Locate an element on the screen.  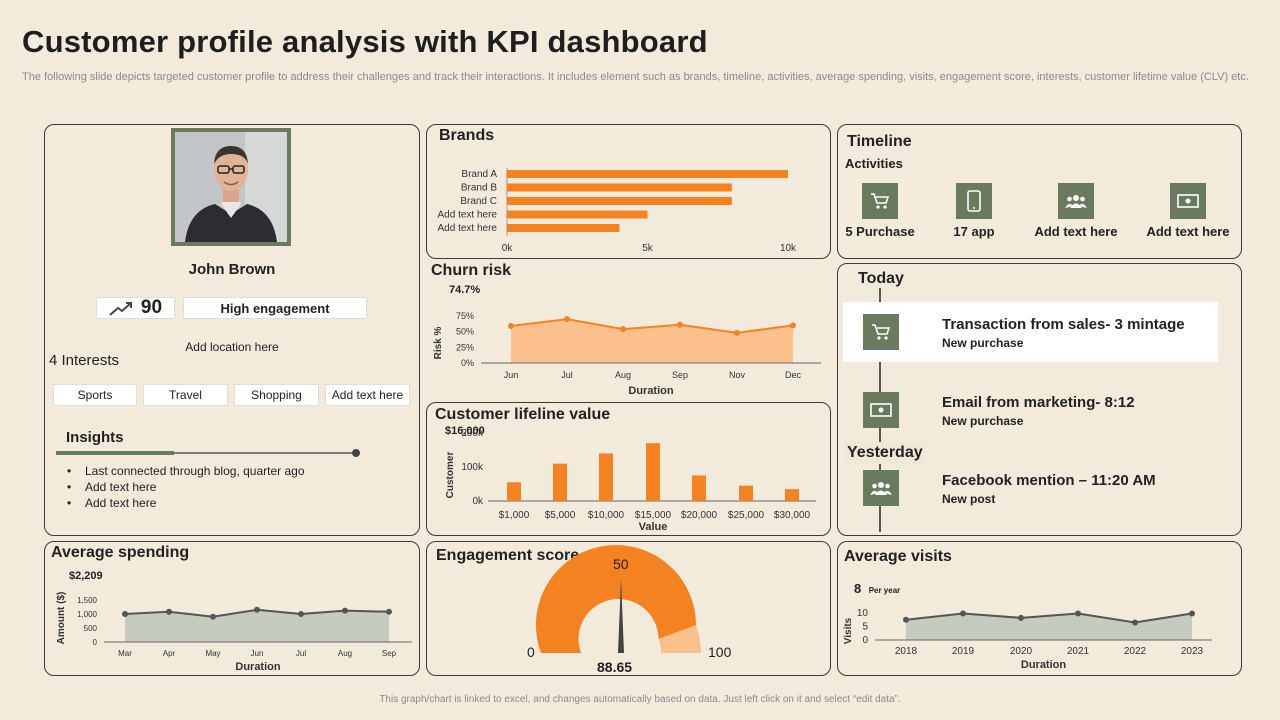
churn-y-tick: 50% is located at coordinates (465, 332).